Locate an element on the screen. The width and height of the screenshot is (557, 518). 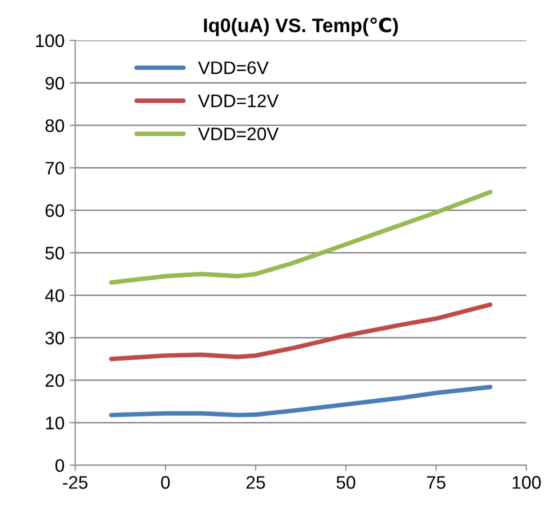
y-tick-label: 30 is located at coordinates (54, 338).